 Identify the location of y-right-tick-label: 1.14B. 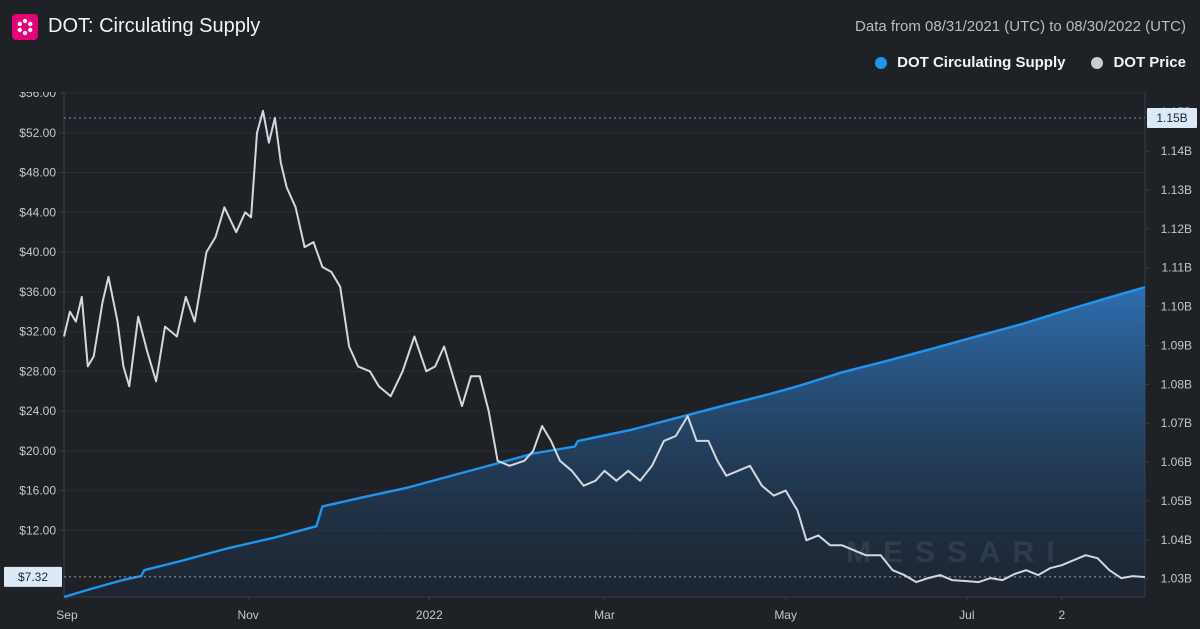
(1176, 151).